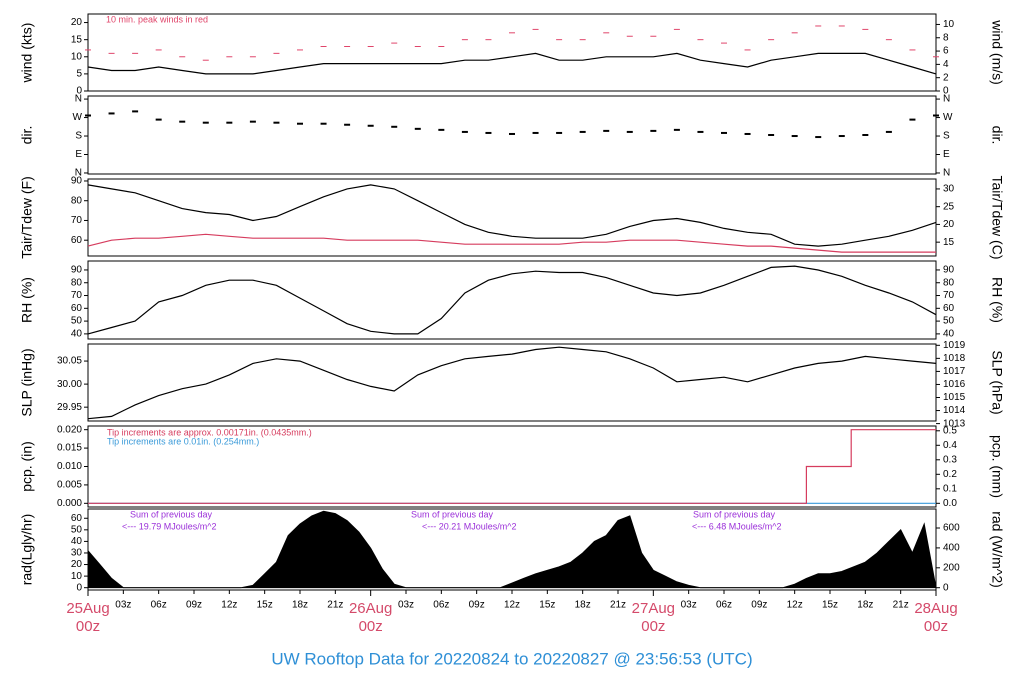 The height and width of the screenshot is (700, 1024). Describe the element at coordinates (469, 526) in the screenshot. I see `annotation: <--- 20.21 MJoules/m^2` at that location.